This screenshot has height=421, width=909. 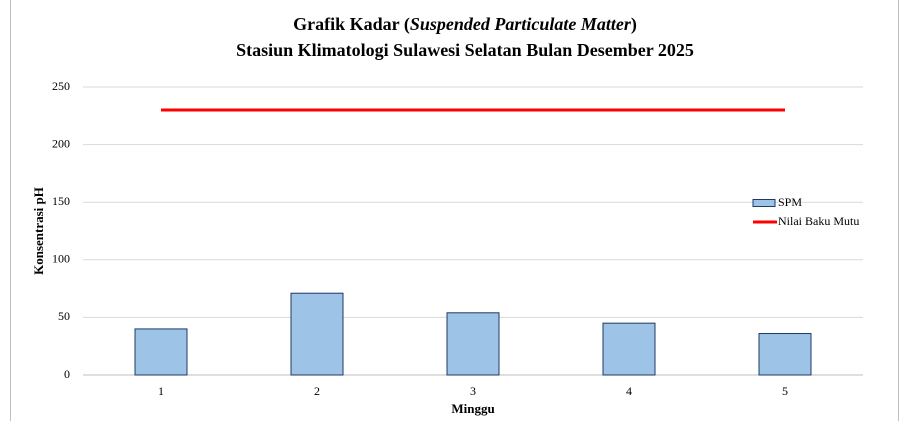 I want to click on title-part: Grafik Kadar (, so click(x=351, y=24).